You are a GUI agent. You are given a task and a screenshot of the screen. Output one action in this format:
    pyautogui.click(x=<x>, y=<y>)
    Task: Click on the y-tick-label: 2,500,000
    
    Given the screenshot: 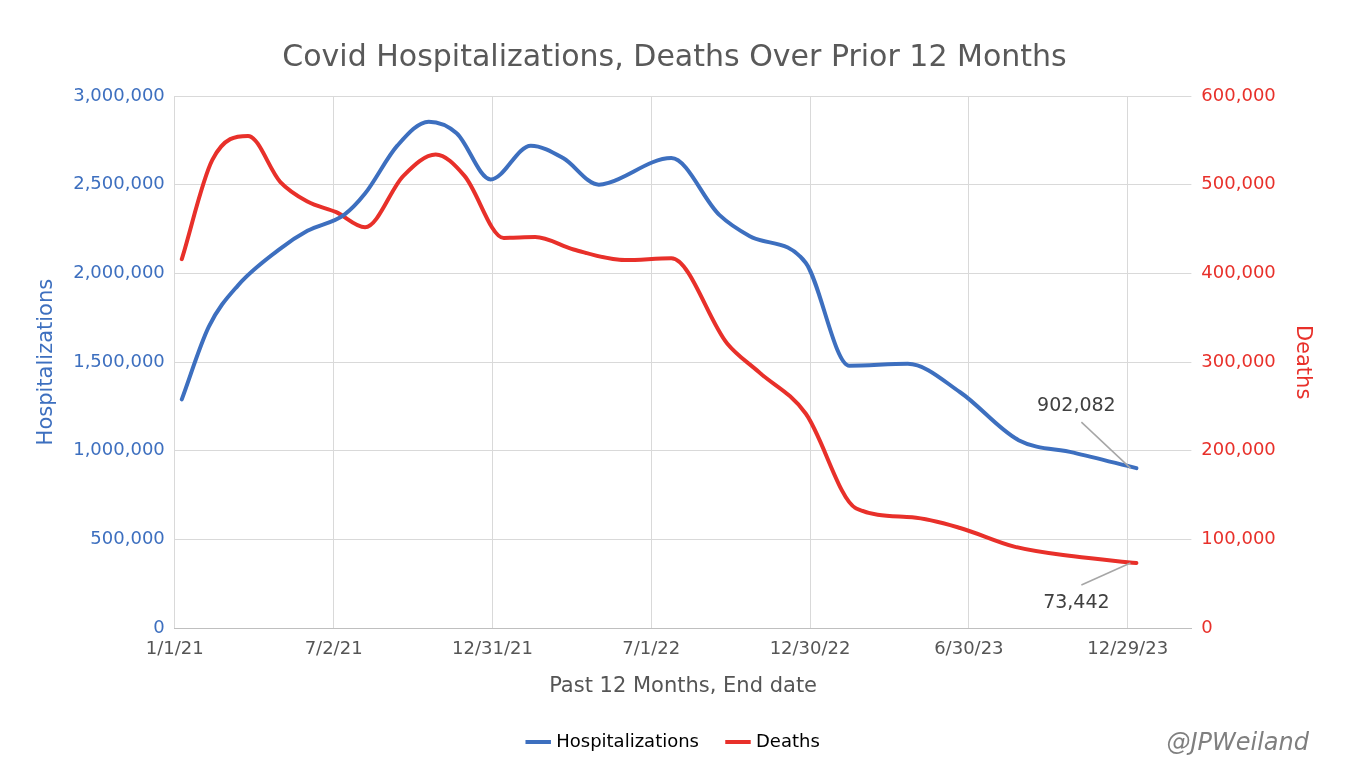 What is the action you would take?
    pyautogui.click(x=119, y=183)
    